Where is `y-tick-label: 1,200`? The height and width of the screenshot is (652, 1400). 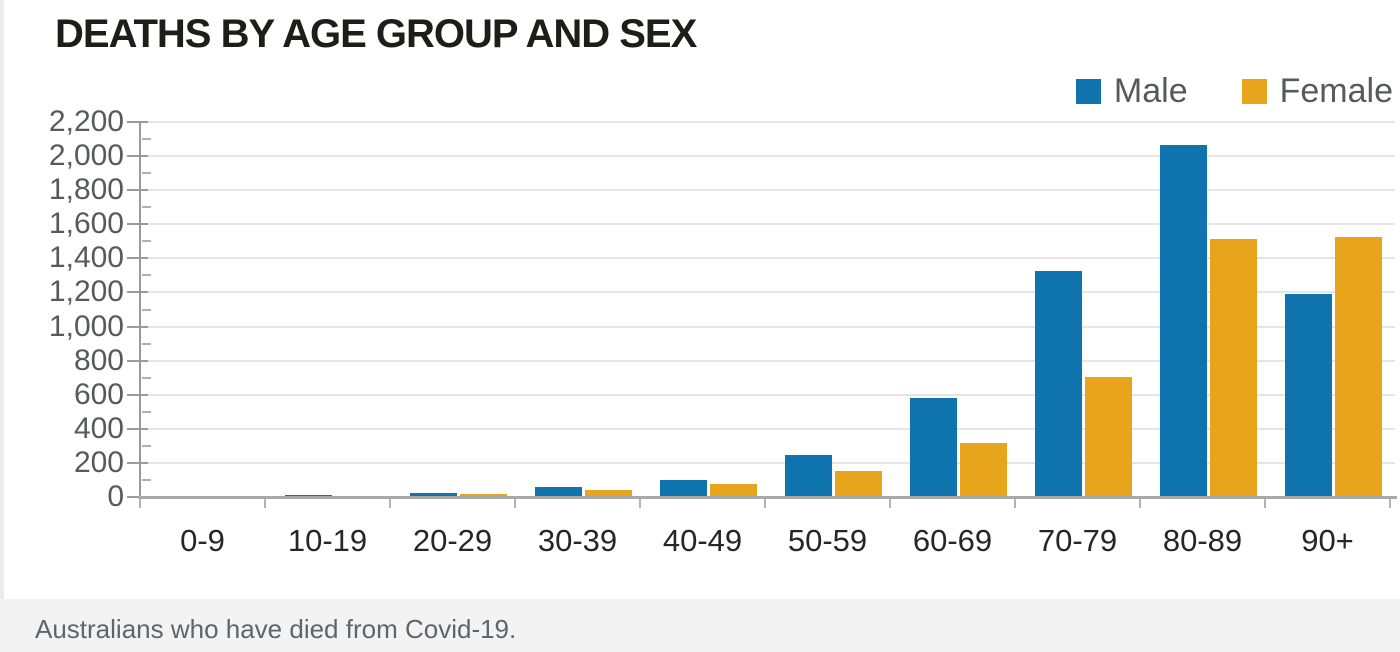
y-tick-label: 1,200 is located at coordinates (86, 292).